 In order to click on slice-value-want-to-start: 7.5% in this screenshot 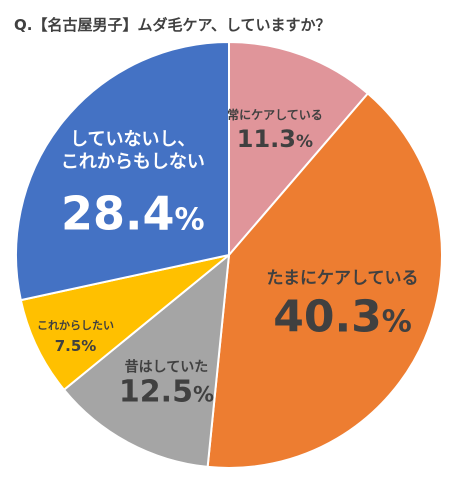, I will do `click(76, 346)`.